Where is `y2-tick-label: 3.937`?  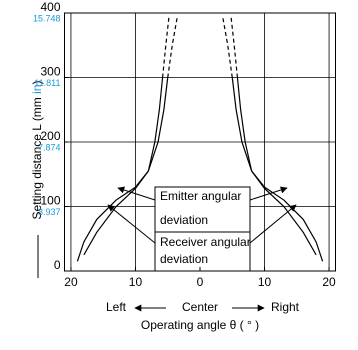 y2-tick-label: 3.937 is located at coordinates (49, 212).